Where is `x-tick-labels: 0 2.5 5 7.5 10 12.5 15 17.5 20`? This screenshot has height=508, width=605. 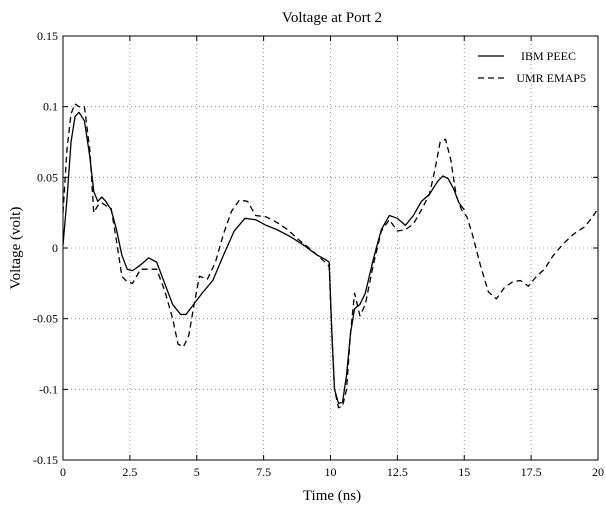 x-tick-labels: 0 2.5 5 7.5 10 12.5 15 17.5 20 is located at coordinates (332, 472).